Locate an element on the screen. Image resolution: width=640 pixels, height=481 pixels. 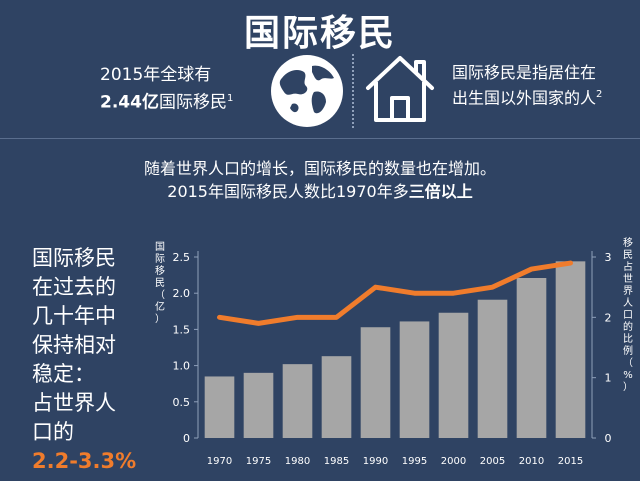
footnote-1: 1 is located at coordinates (230, 98).